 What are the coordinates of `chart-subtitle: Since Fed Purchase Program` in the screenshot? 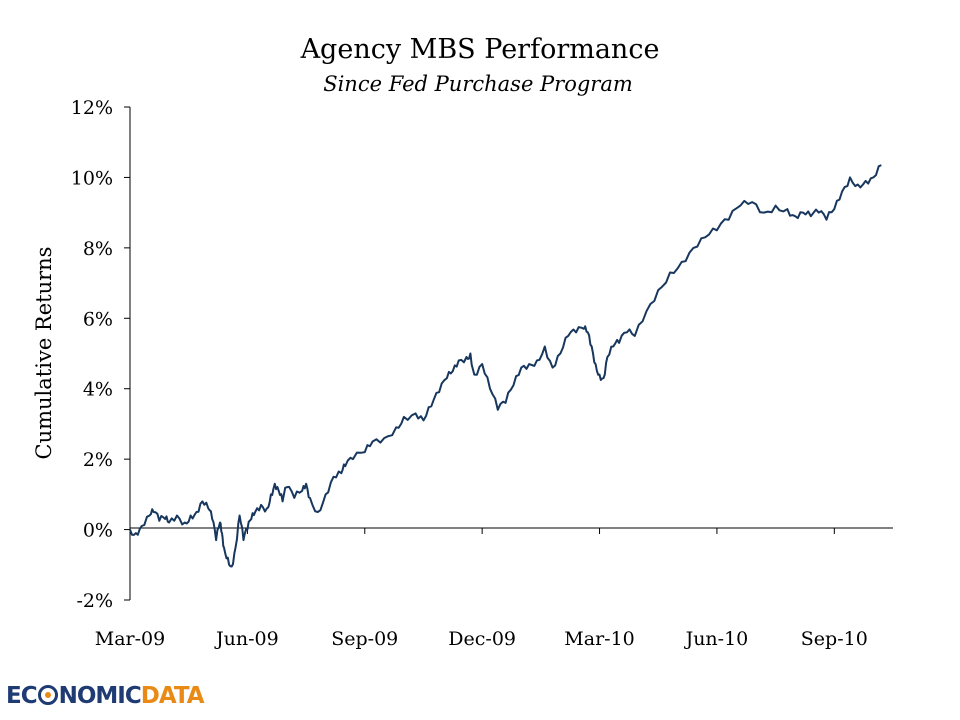 It's located at (478, 84).